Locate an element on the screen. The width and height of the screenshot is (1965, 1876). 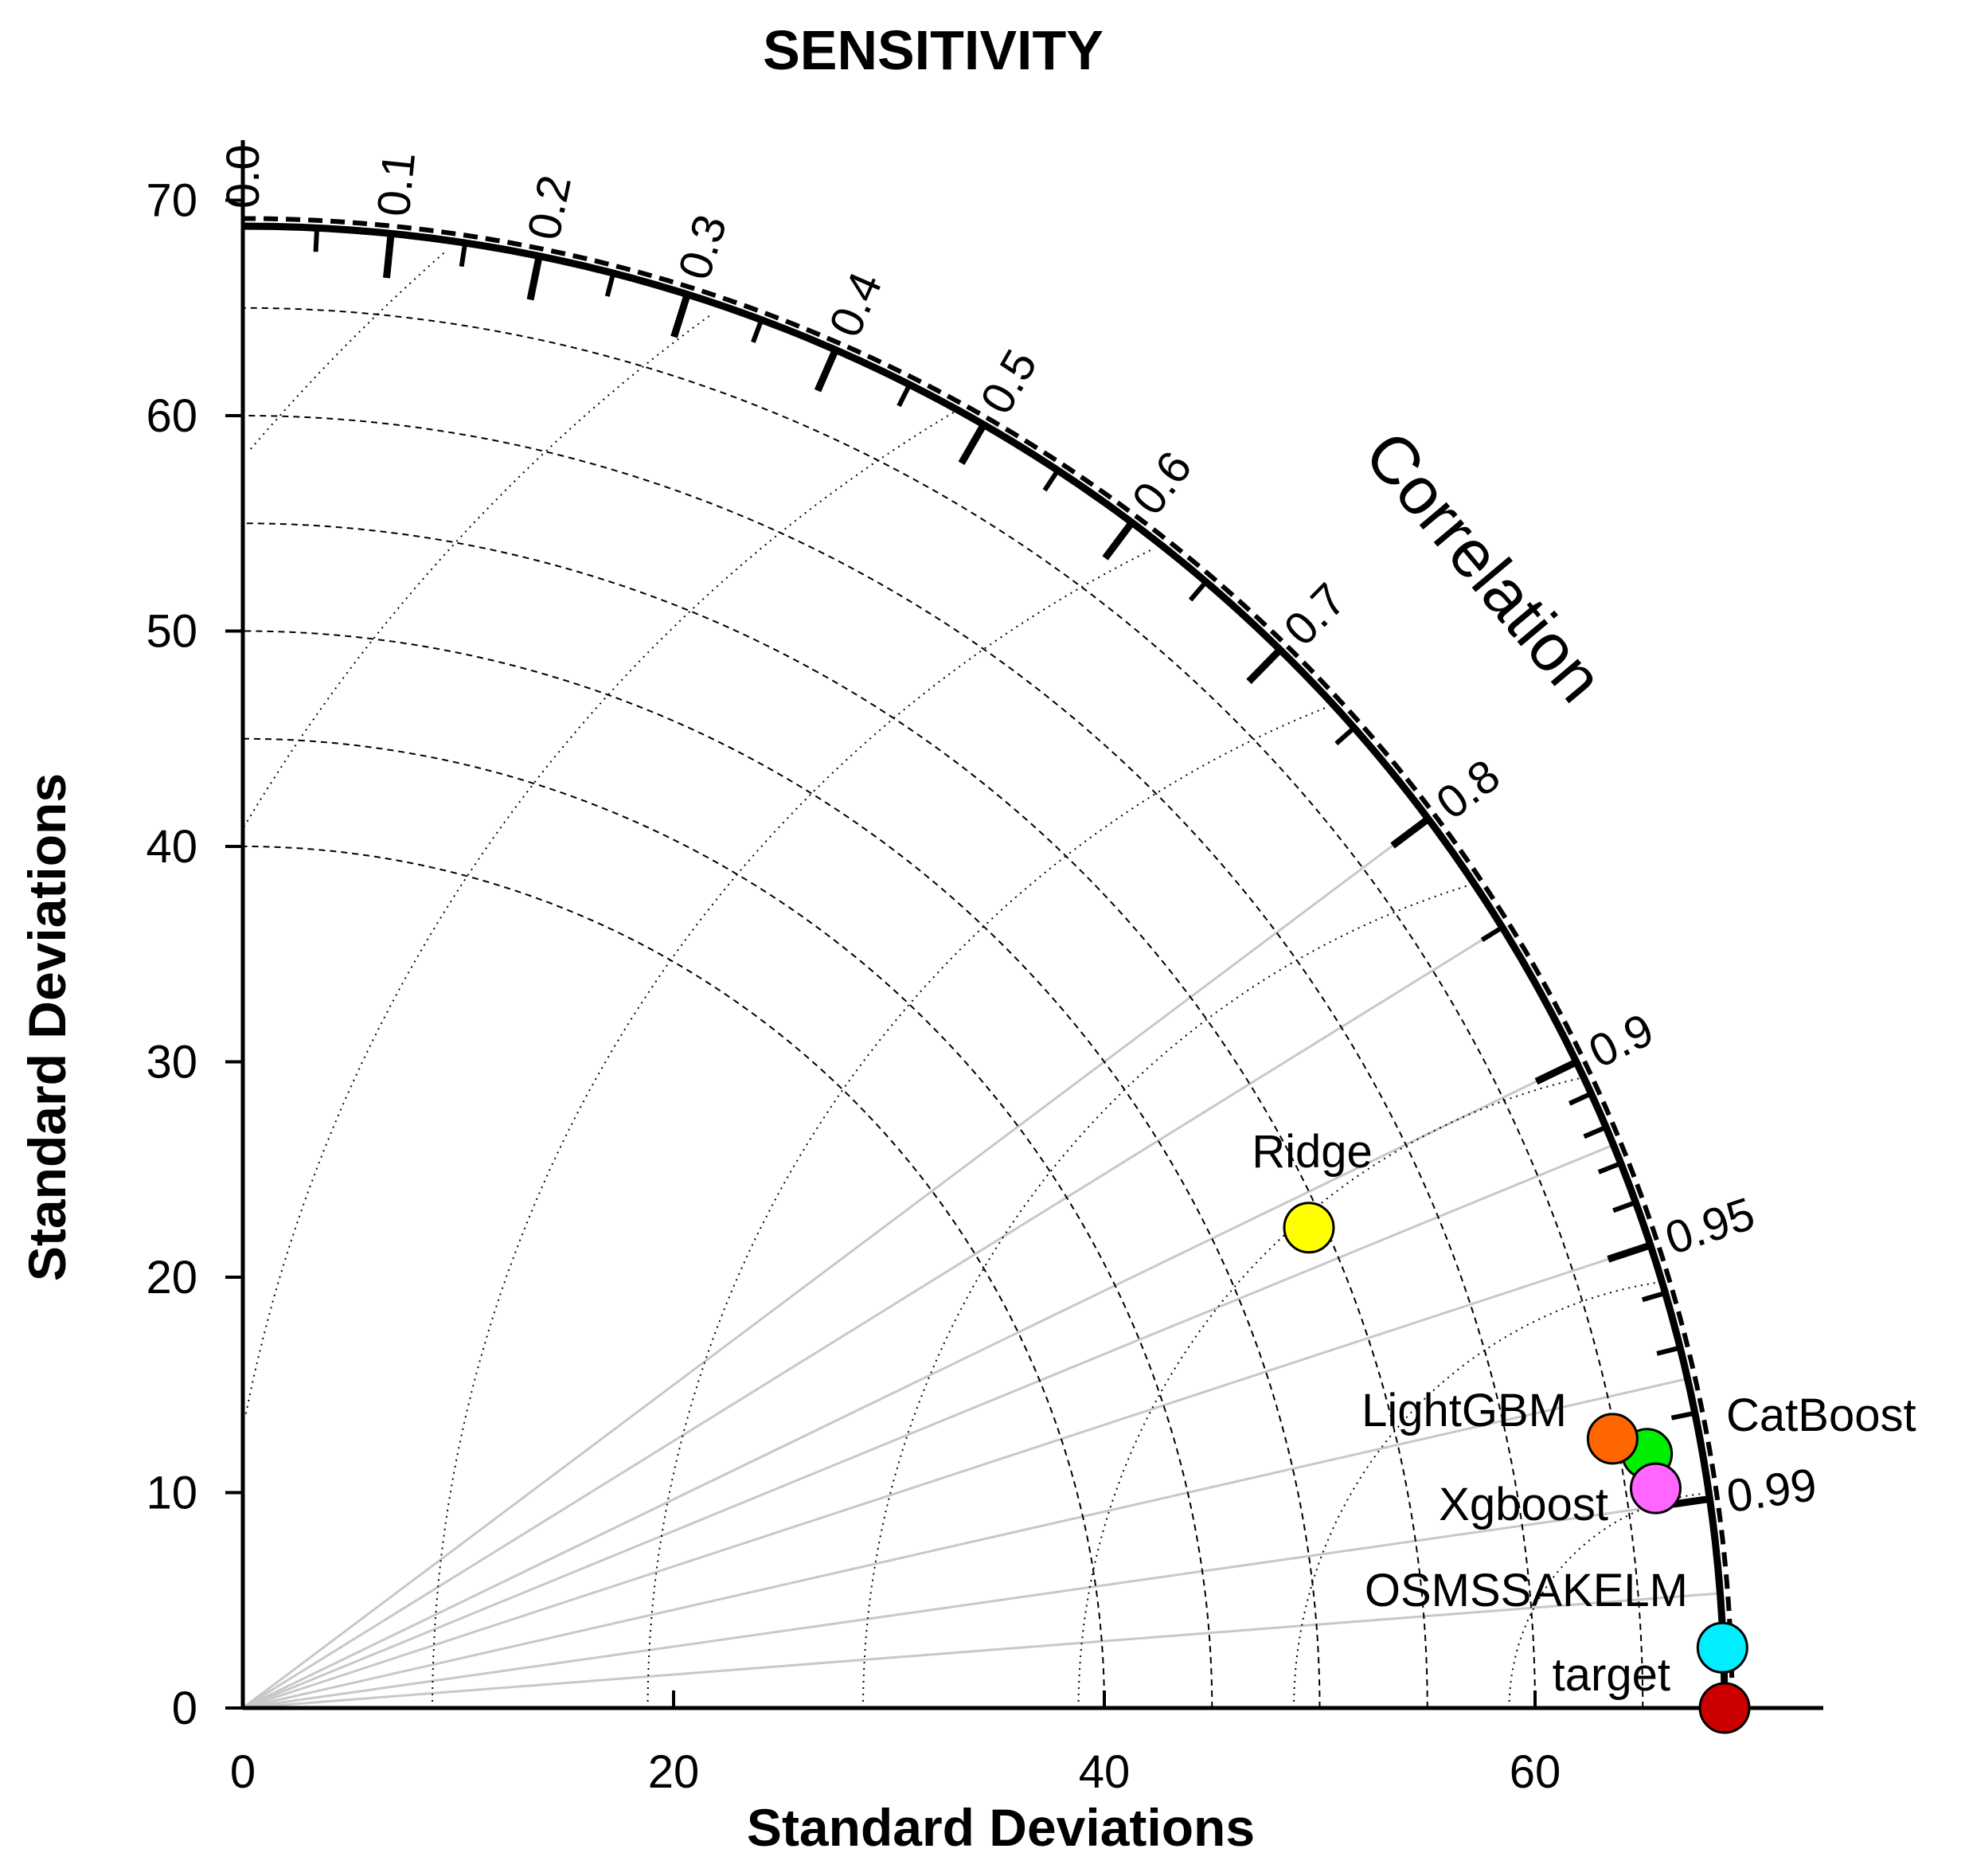
corr-minor-tick-0.75 is located at coordinates (1345, 735).